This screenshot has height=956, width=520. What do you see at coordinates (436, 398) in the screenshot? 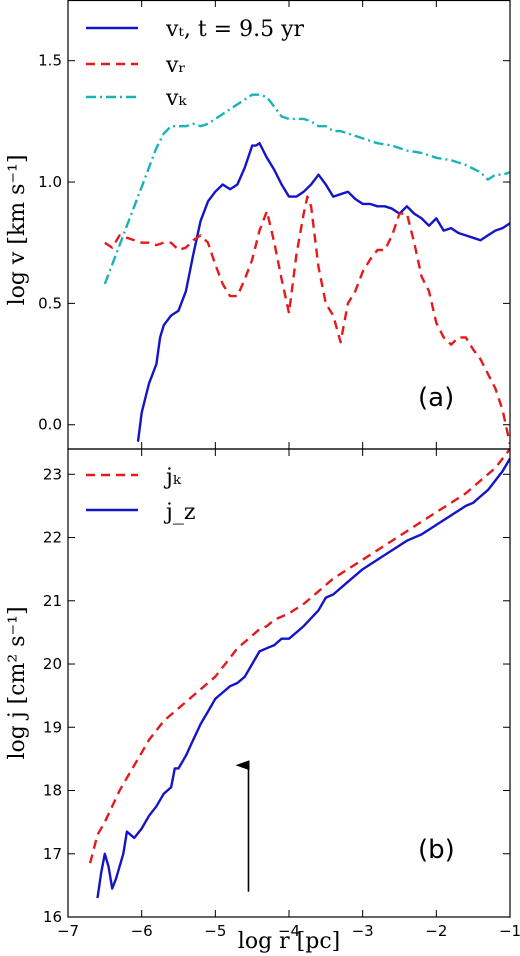
I see `panel-a-tag: (a)` at bounding box center [436, 398].